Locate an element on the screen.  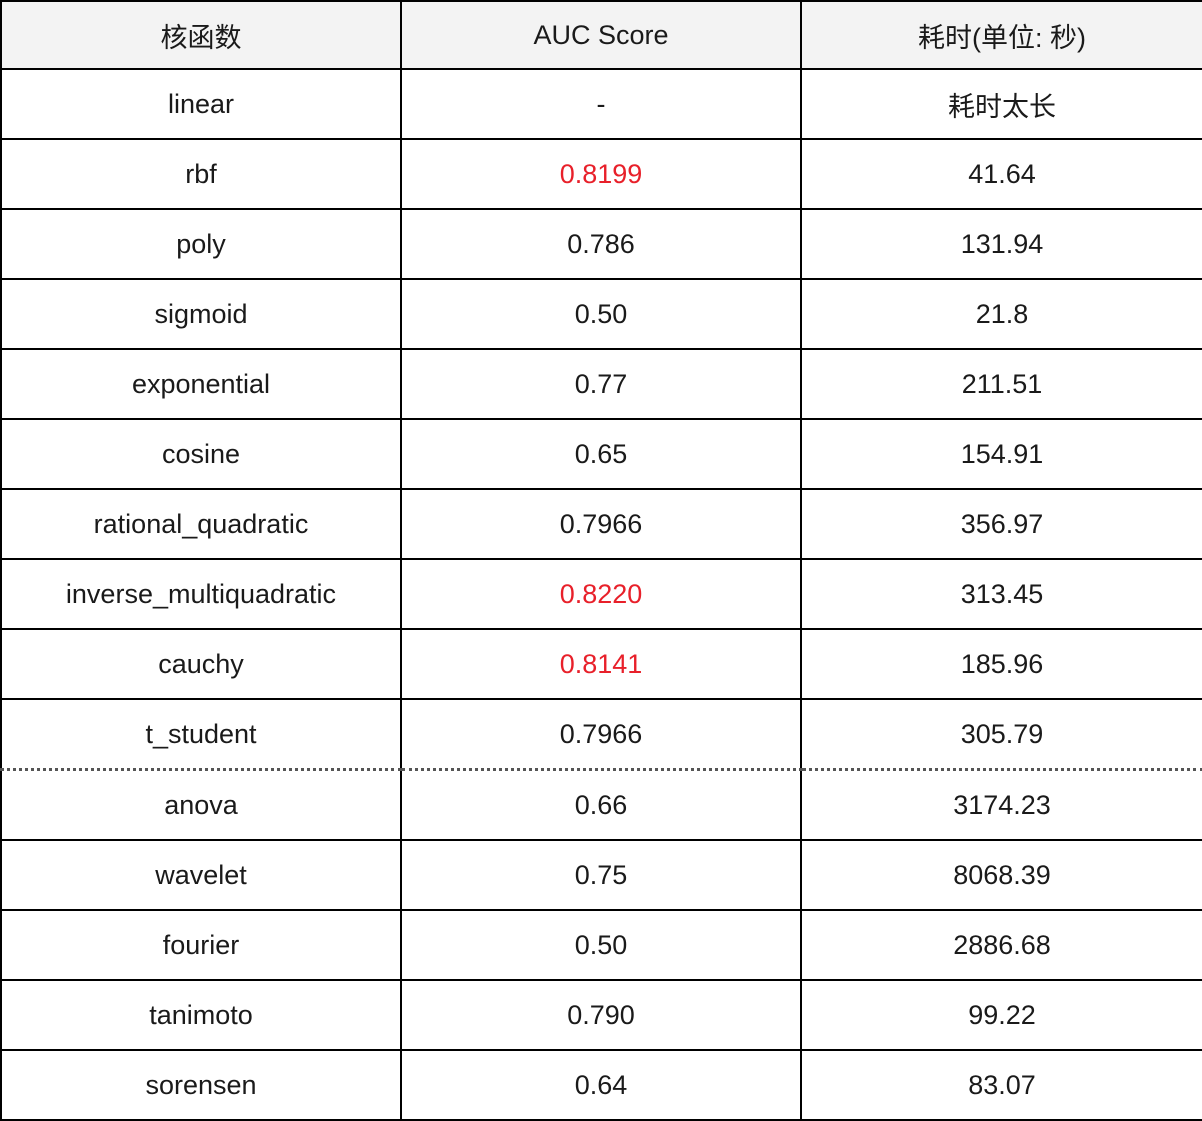
time-cell: 2886.68 is located at coordinates (1001, 945).